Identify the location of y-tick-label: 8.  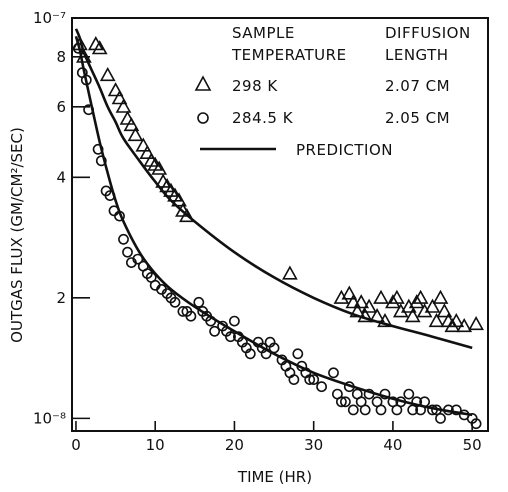
(61, 57).